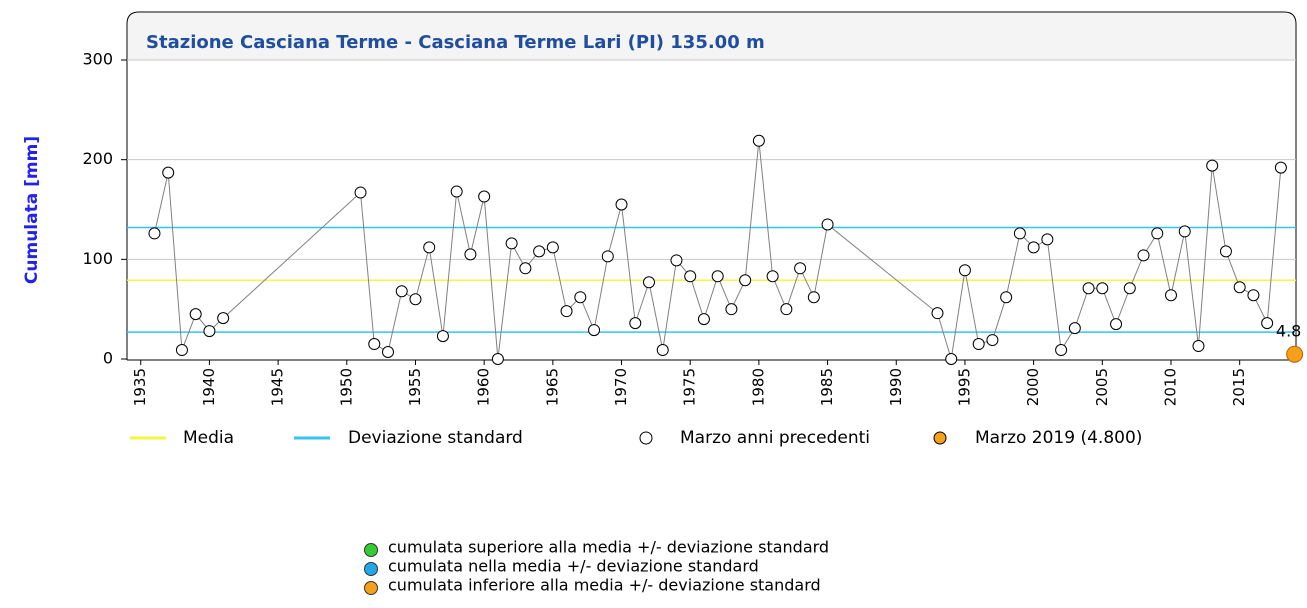 This screenshot has width=1307, height=608. Describe the element at coordinates (1058, 438) in the screenshot. I see `legend-label: Marzo 2019 (4.800)` at that location.